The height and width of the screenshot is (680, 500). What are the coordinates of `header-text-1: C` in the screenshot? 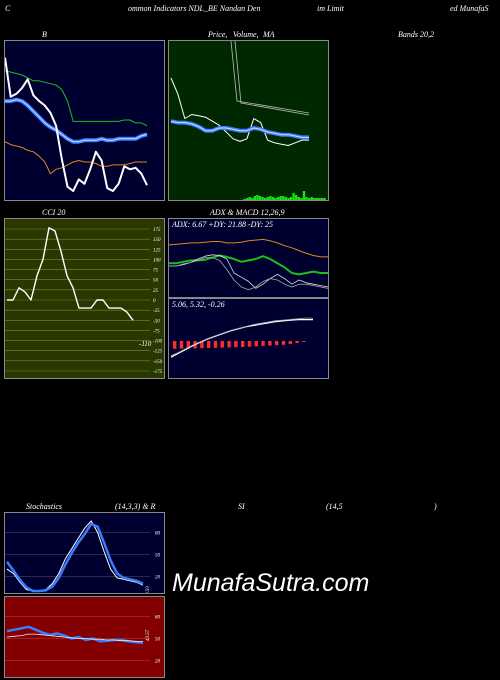 It's located at (8, 8).